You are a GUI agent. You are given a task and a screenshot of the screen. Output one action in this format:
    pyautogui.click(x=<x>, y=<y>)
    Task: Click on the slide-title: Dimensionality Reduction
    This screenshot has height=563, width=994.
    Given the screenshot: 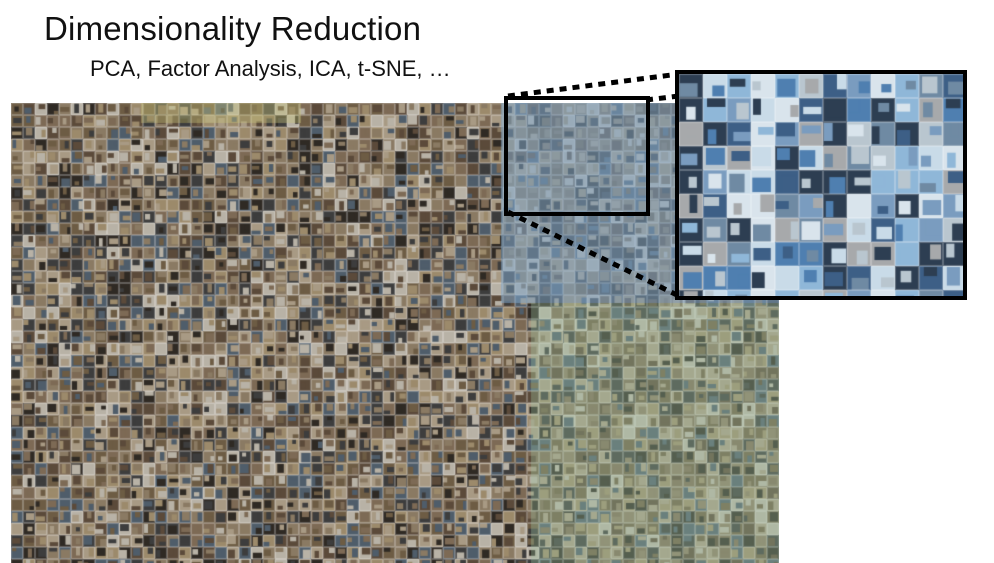 What is the action you would take?
    pyautogui.click(x=233, y=28)
    